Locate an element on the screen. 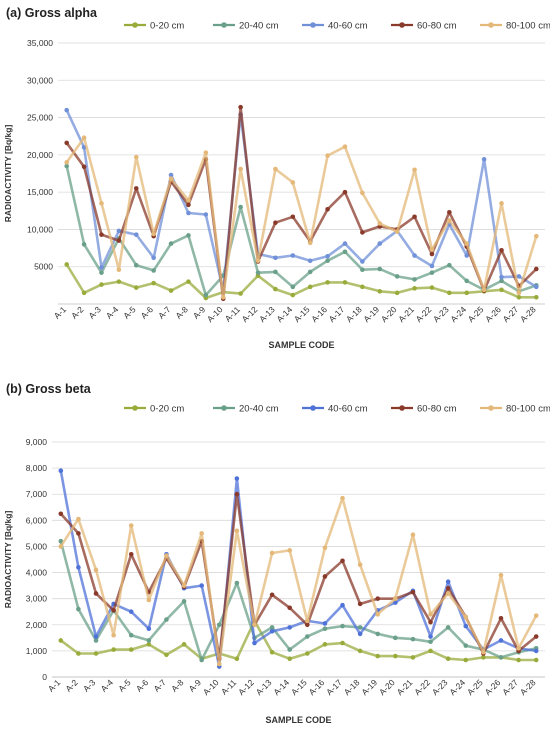 Image resolution: width=550 pixels, height=755 pixels. legend-item: 80-100 cm is located at coordinates (515, 26).